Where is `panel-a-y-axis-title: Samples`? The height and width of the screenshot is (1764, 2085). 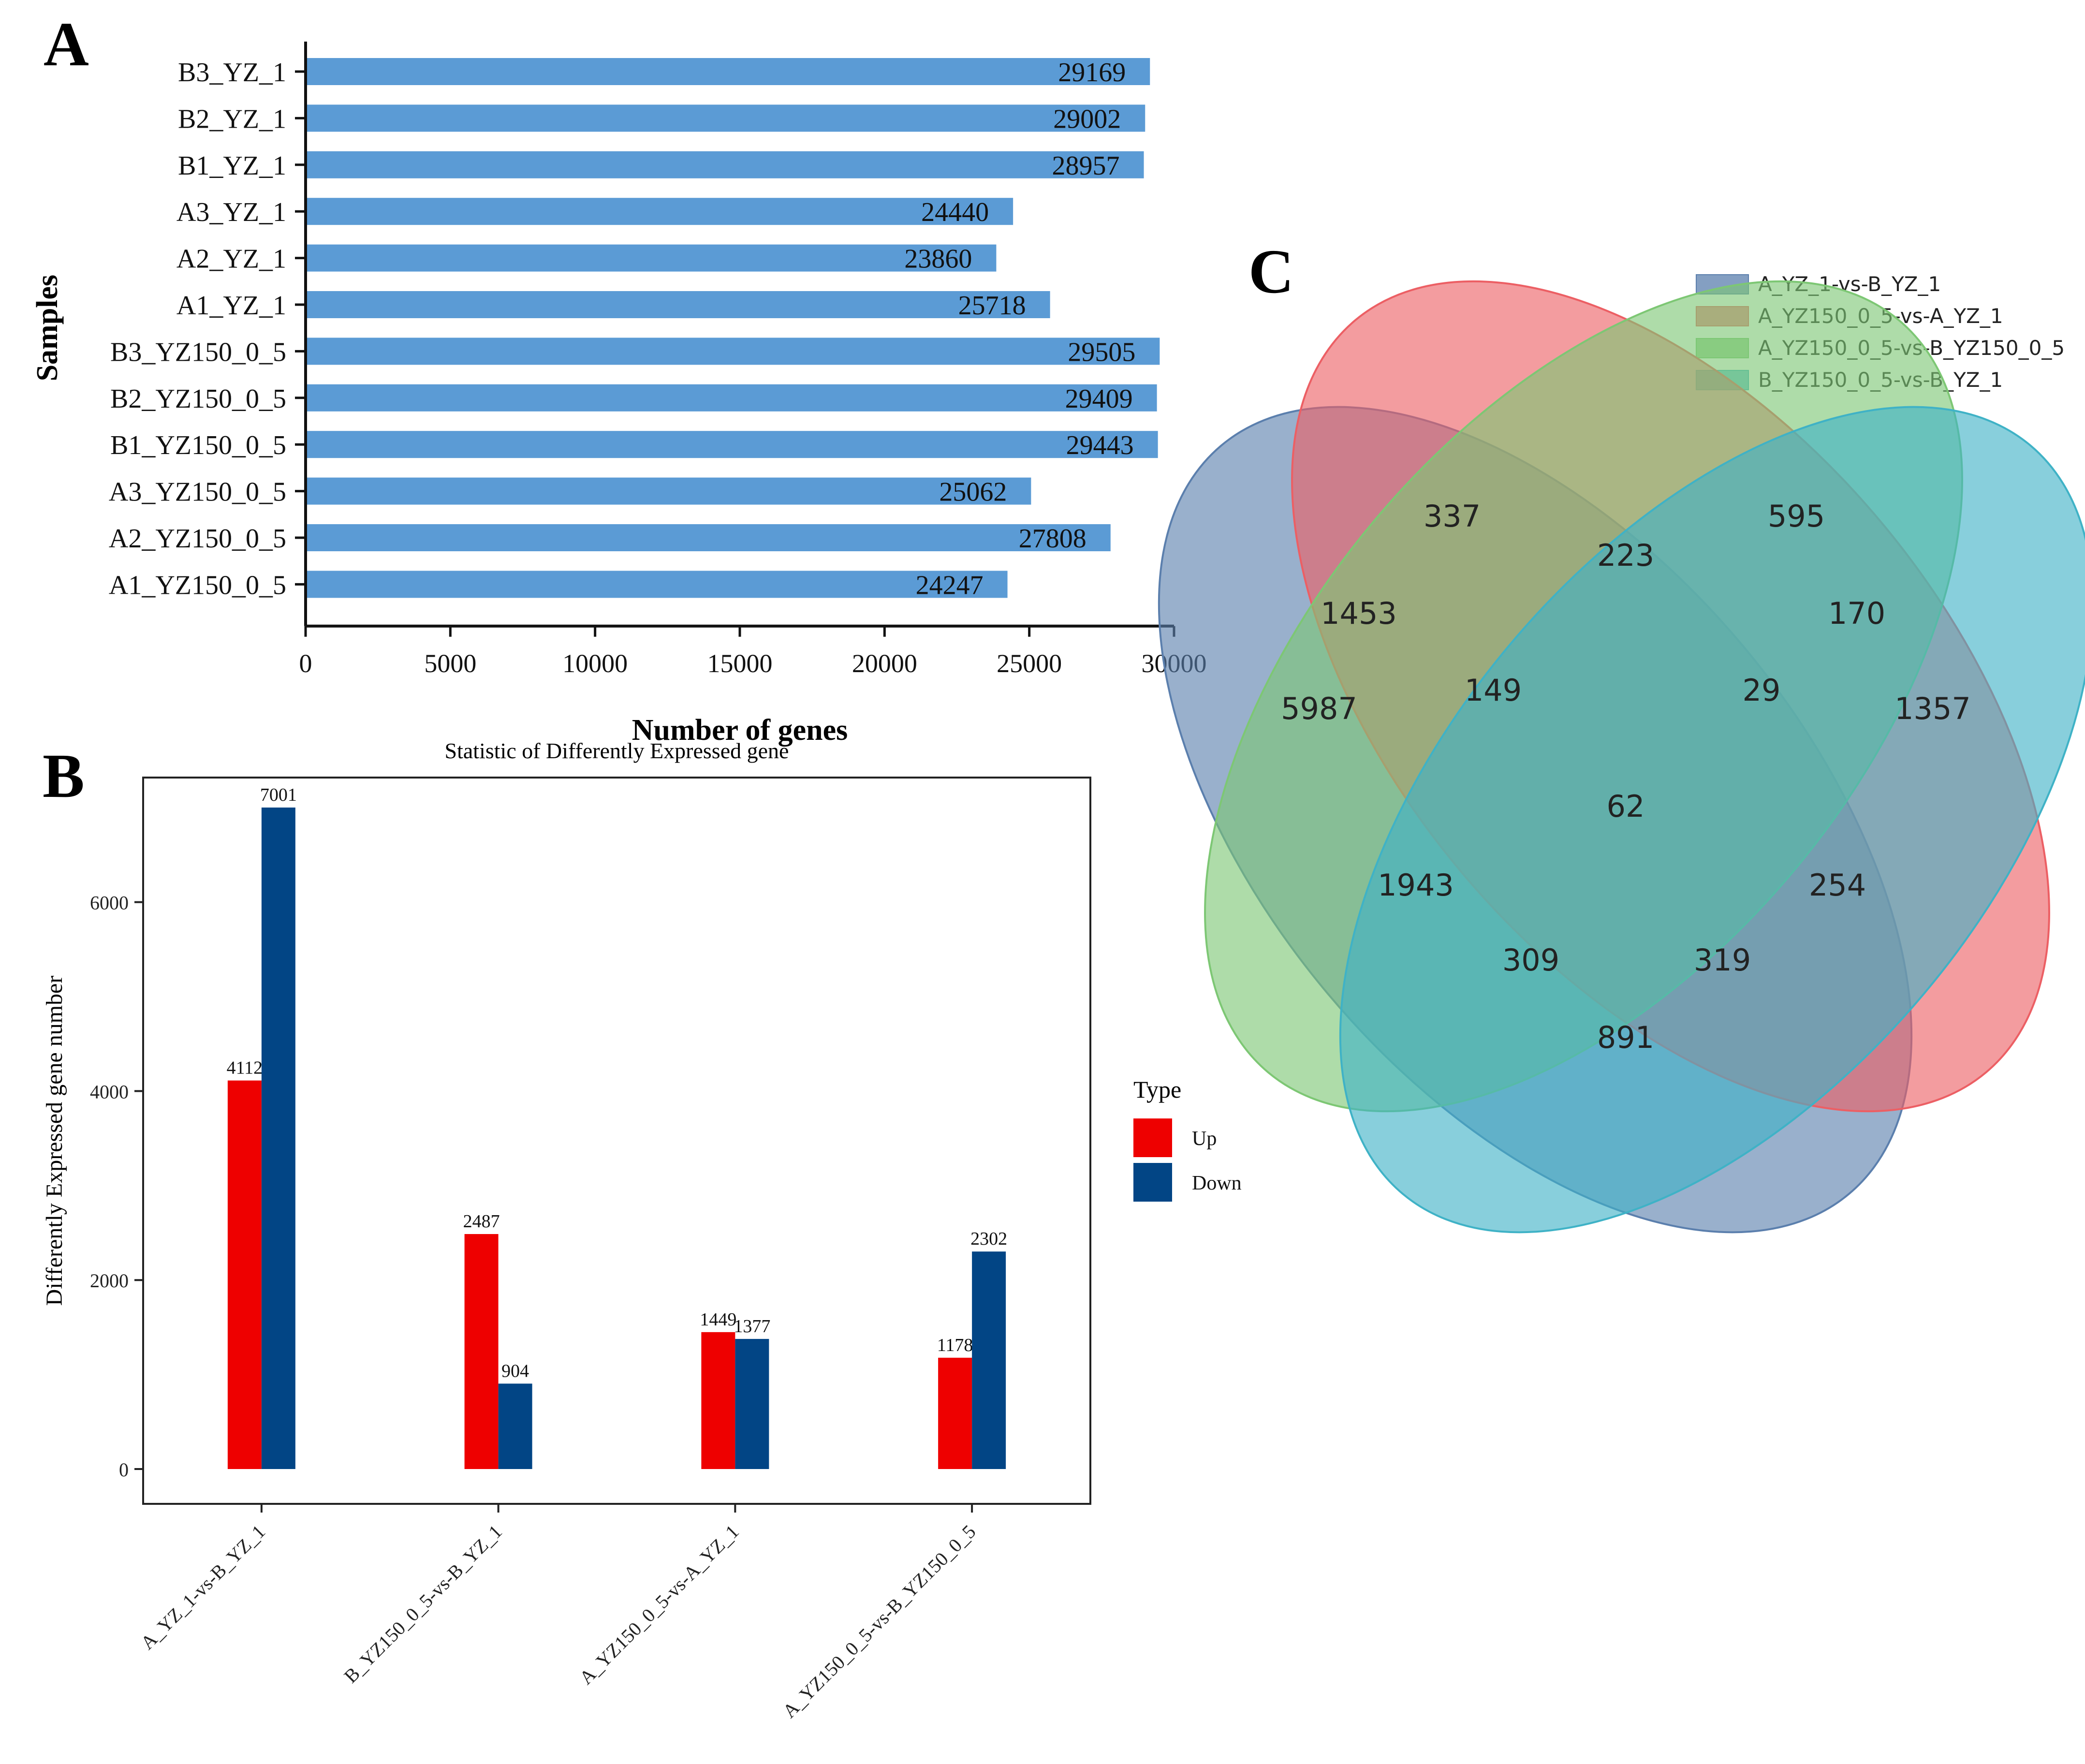
panel-a-y-axis-title: Samples is located at coordinates (48, 328).